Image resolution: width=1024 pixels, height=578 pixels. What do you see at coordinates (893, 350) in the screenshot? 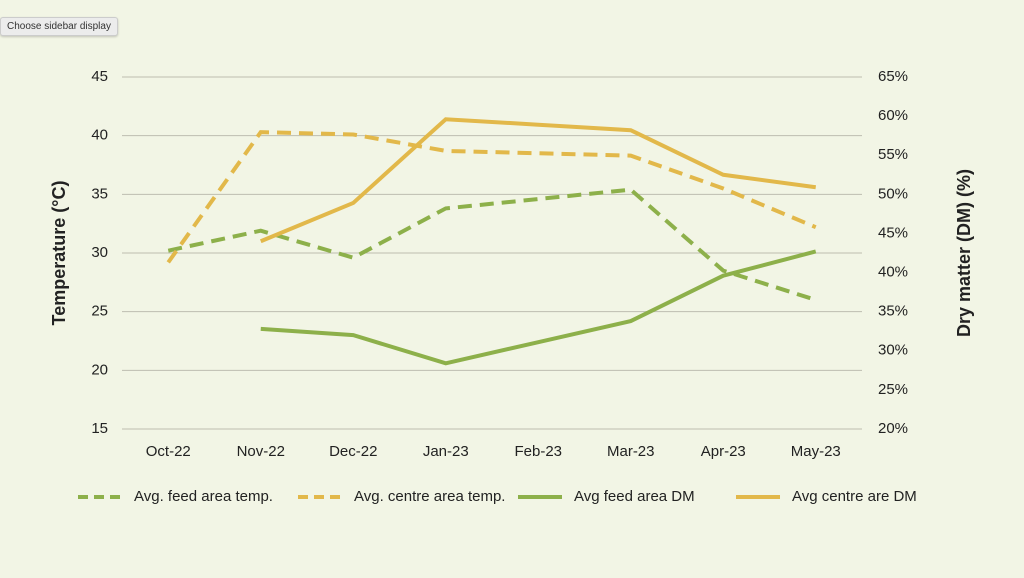
I see `y2-tick-label: 30%` at bounding box center [893, 350].